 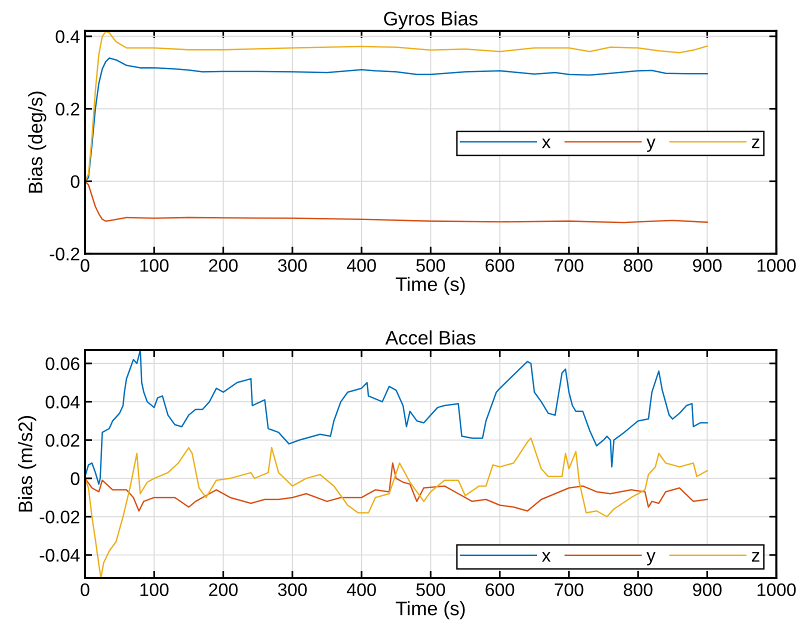 What do you see at coordinates (63, 363) in the screenshot?
I see `y-tick-label: 0.06` at bounding box center [63, 363].